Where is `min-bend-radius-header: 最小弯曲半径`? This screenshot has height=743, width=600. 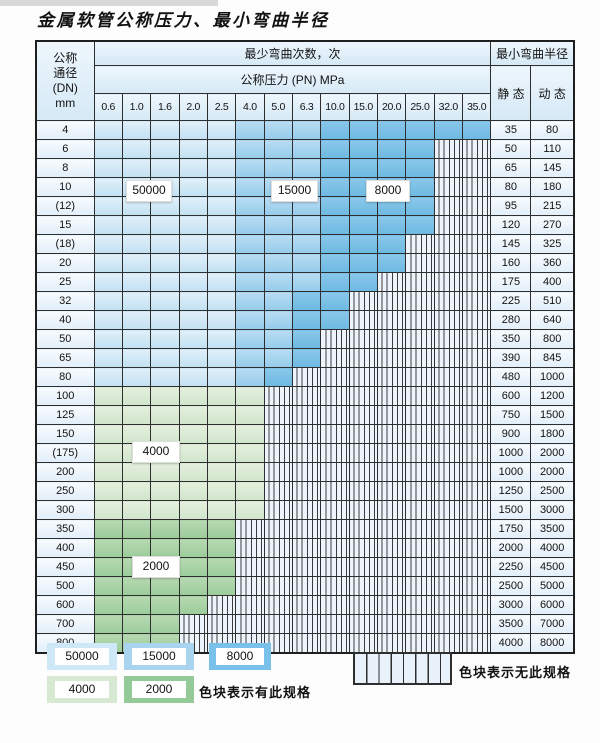 min-bend-radius-header: 最小弯曲半径 is located at coordinates (532, 53).